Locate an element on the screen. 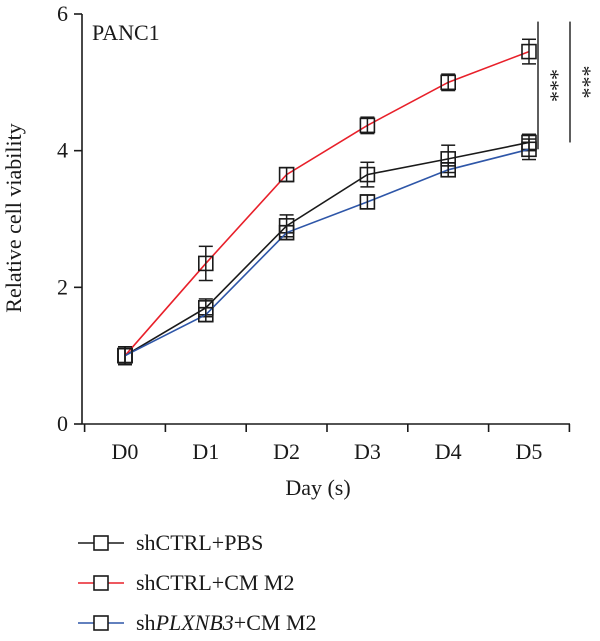 The width and height of the screenshot is (600, 641). panel-label: PANC1 is located at coordinates (126, 32).